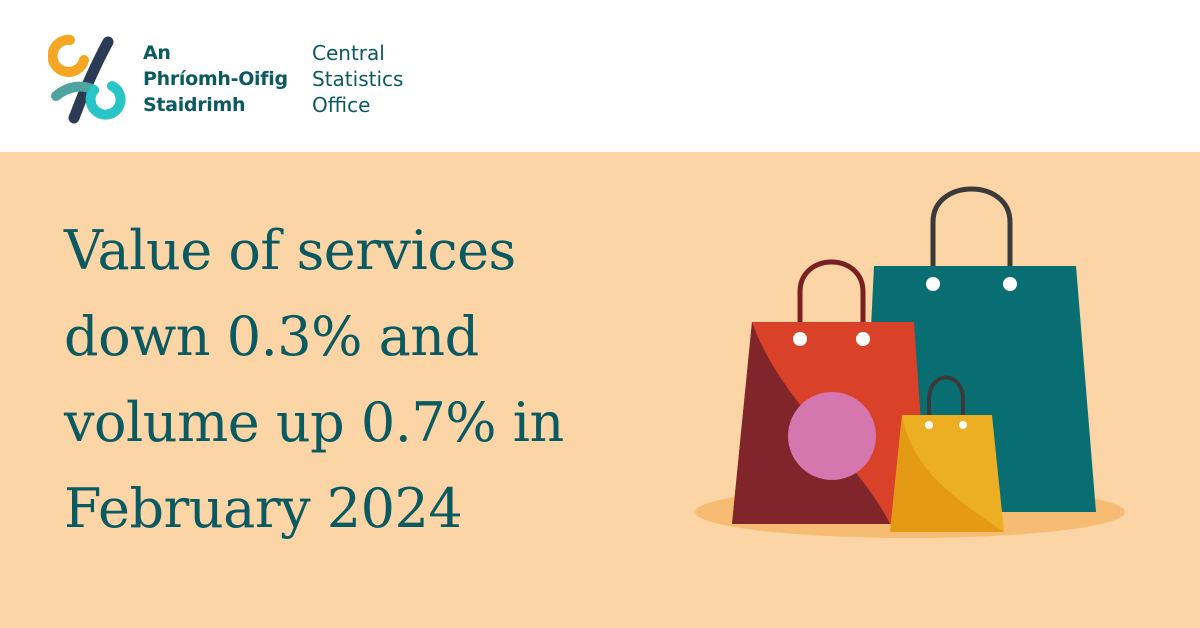 Image resolution: width=1200 pixels, height=628 pixels. What do you see at coordinates (157, 53) in the screenshot?
I see `org-name-irish-line: An` at bounding box center [157, 53].